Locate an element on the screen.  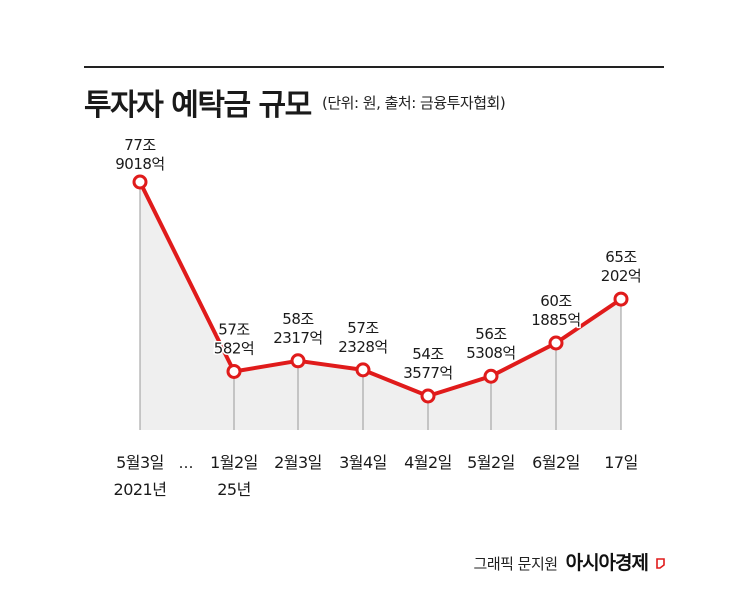
data-label: 60조 is located at coordinates (556, 301).